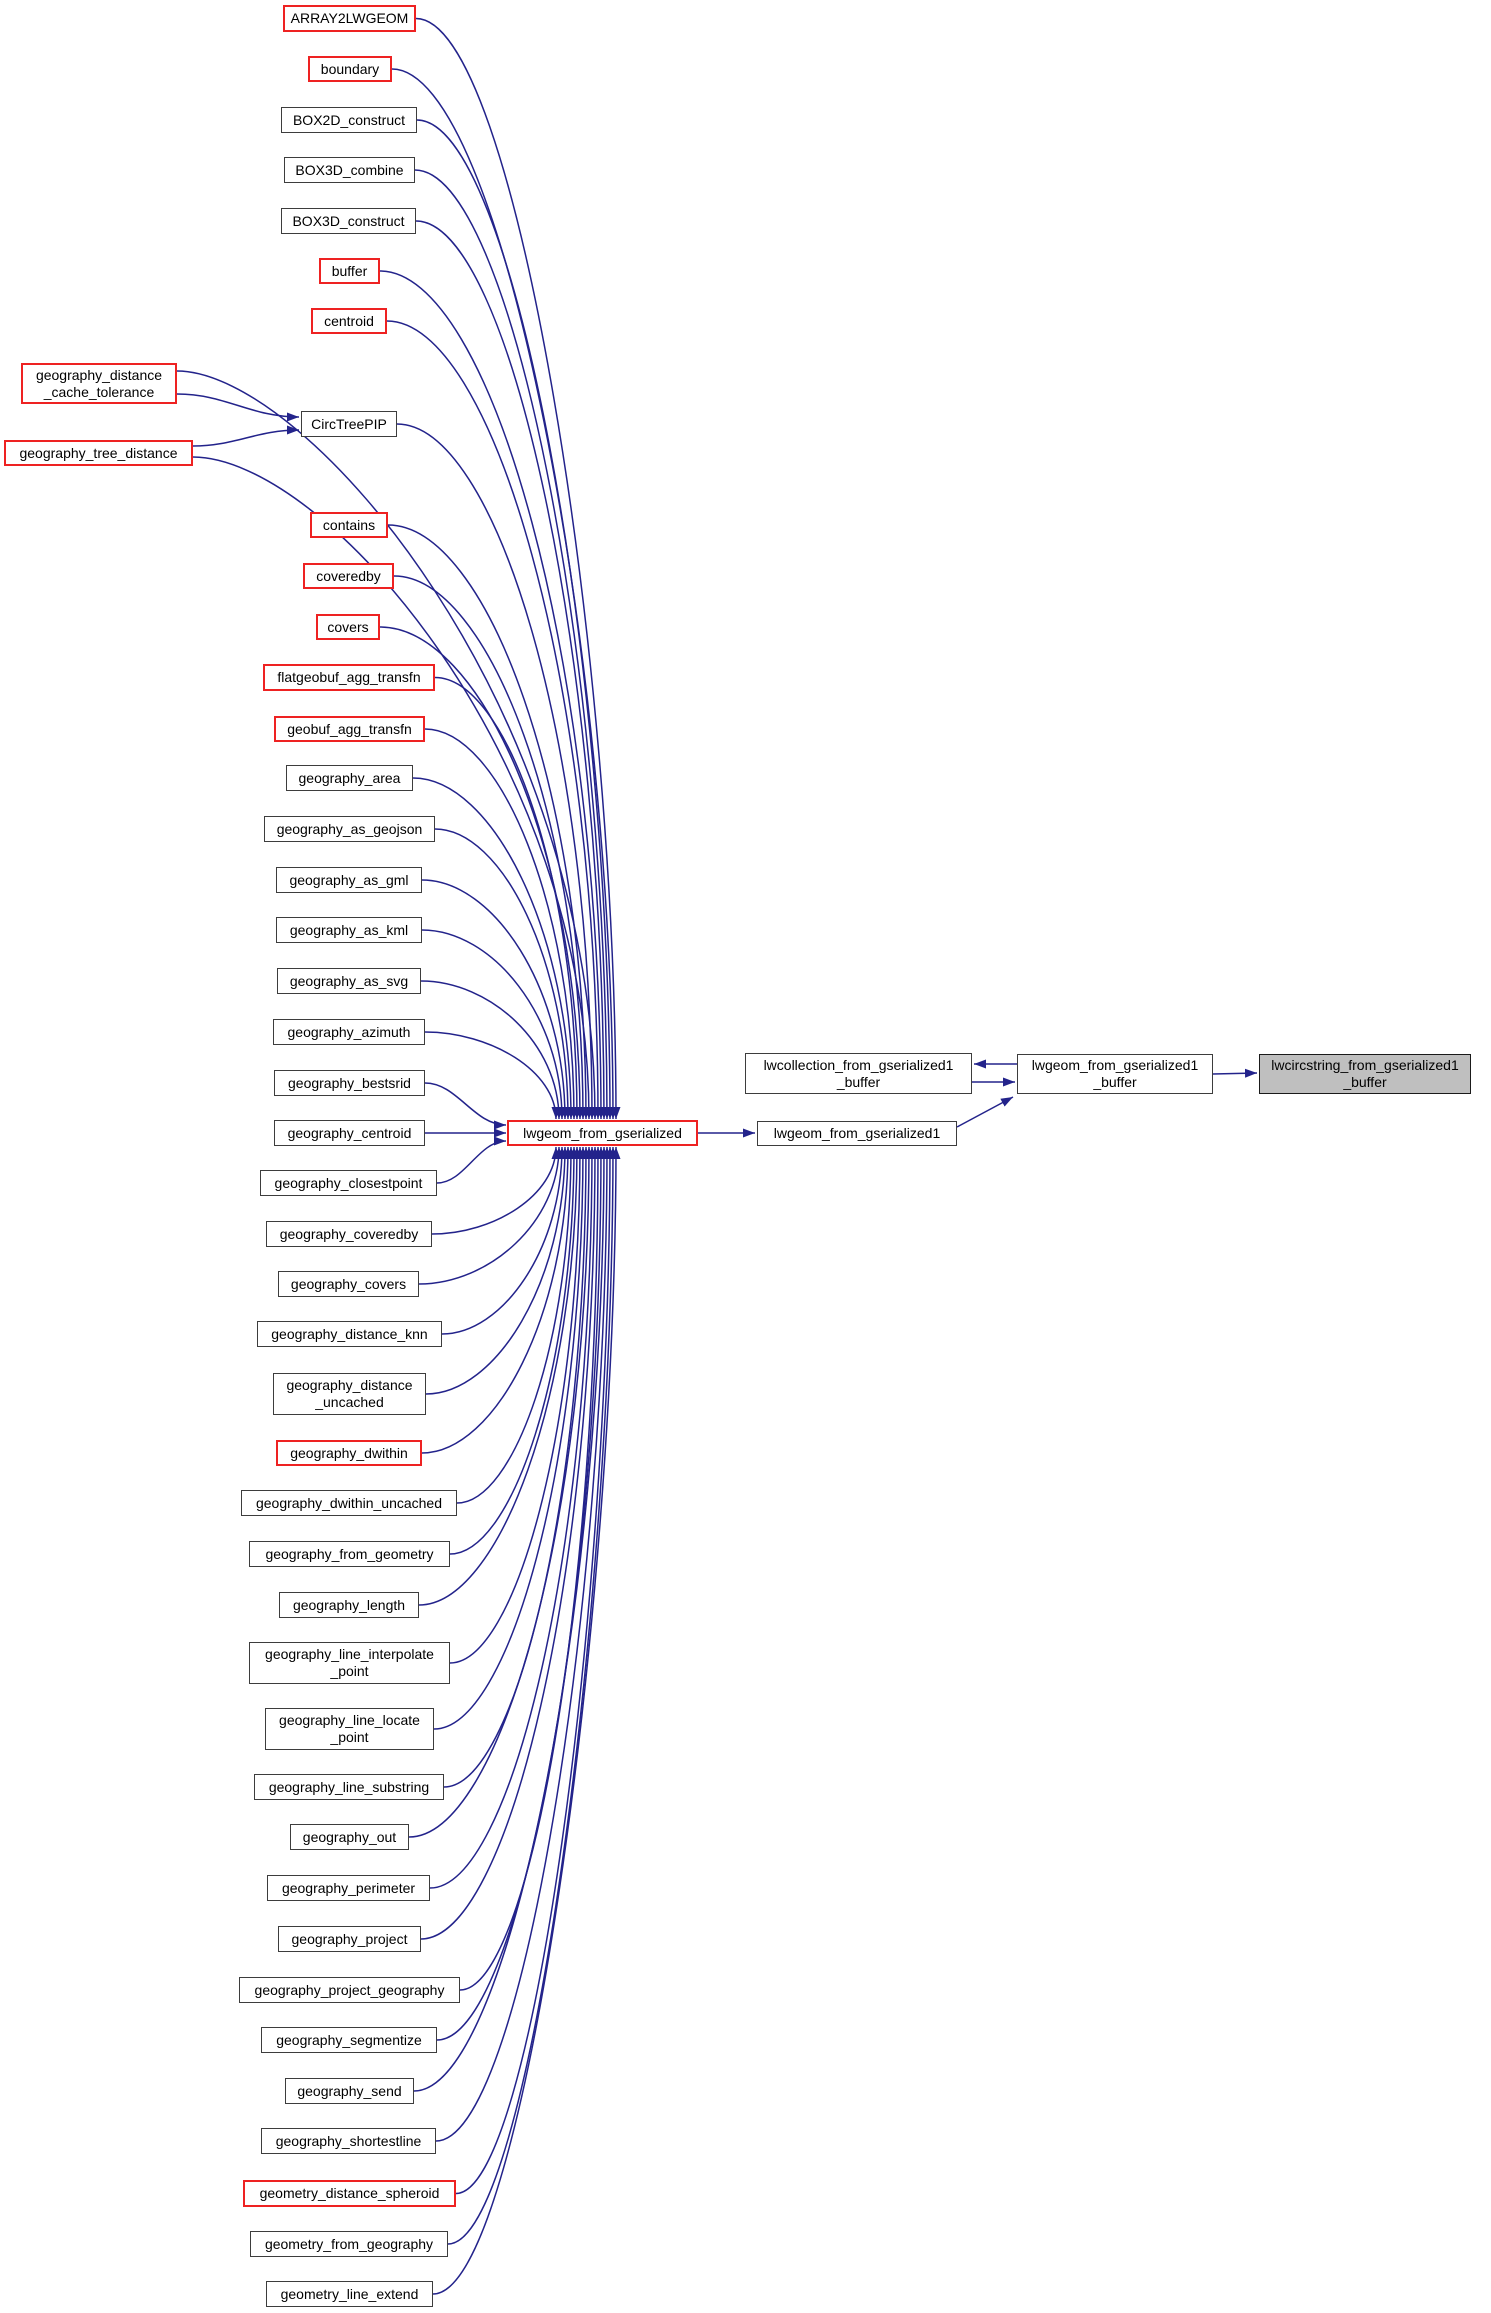 The height and width of the screenshot is (2313, 1491). I want to click on node-geography_length: geography_length, so click(349, 1605).